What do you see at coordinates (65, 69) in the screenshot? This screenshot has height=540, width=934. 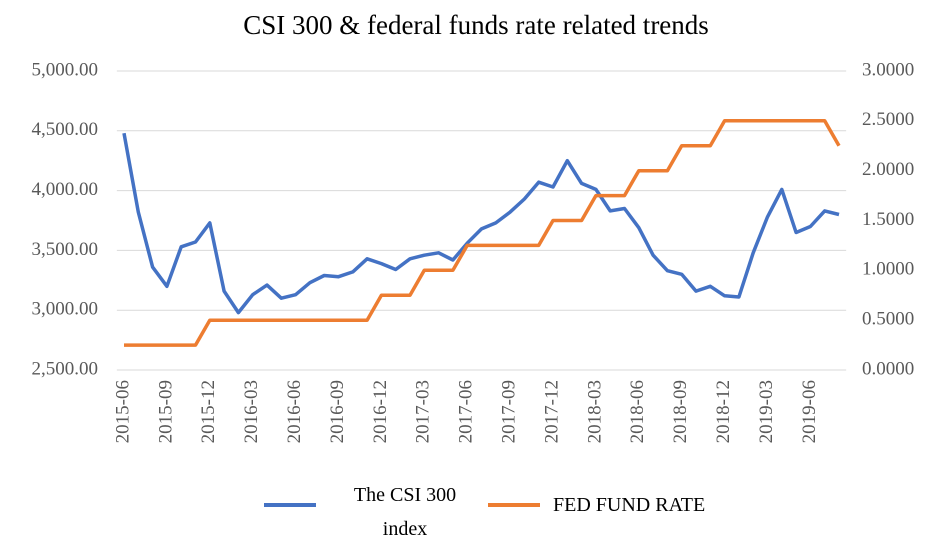 I see `y-tick-label: 5,000.00` at bounding box center [65, 69].